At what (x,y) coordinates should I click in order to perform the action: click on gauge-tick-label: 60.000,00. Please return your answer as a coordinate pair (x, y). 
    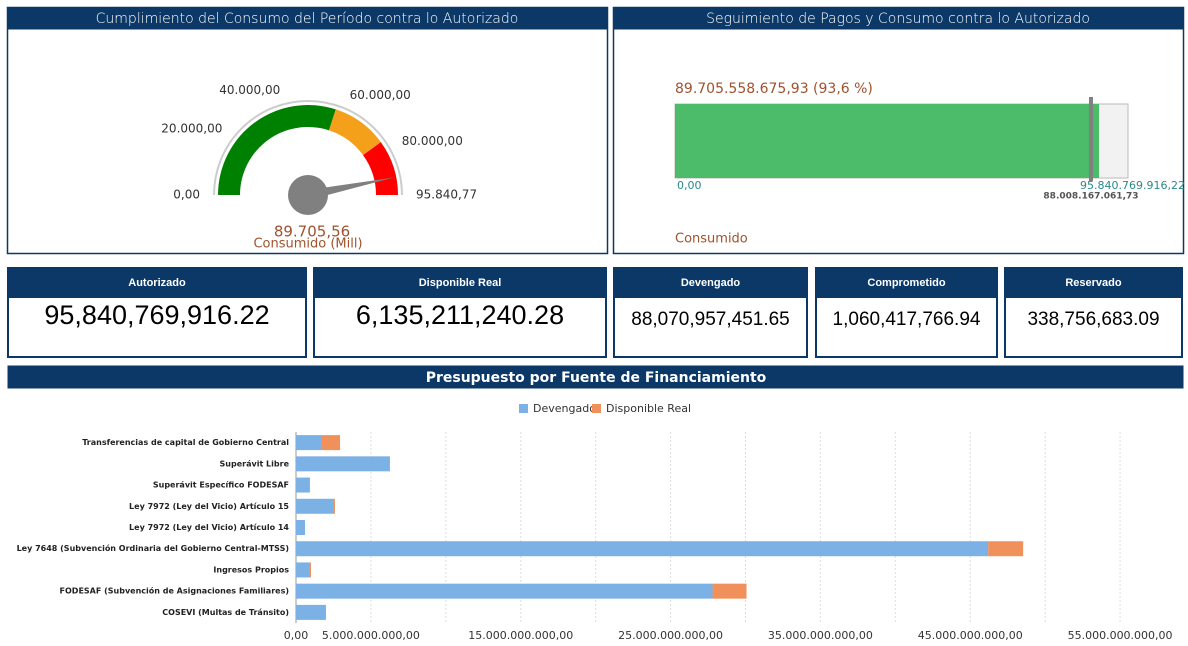
    Looking at the image, I should click on (380, 95).